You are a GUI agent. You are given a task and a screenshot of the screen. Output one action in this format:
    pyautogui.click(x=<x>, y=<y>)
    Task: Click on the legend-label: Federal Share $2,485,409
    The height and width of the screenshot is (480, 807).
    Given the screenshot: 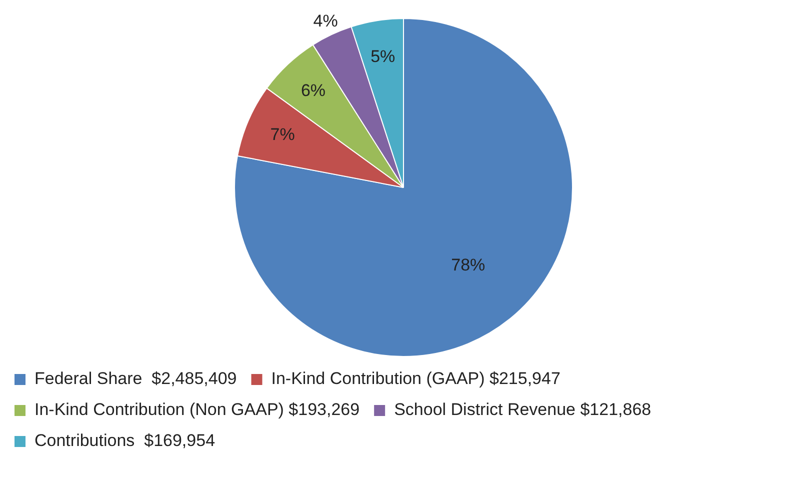 What is the action you would take?
    pyautogui.click(x=135, y=378)
    